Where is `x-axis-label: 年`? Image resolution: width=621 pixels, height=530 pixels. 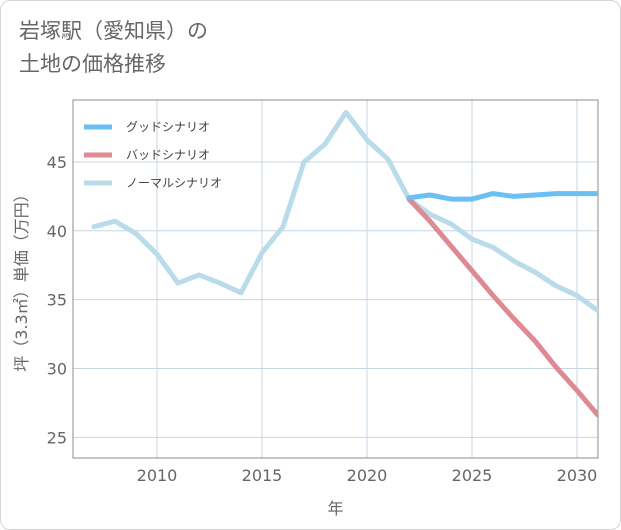
x-axis-label: 年 is located at coordinates (335, 508).